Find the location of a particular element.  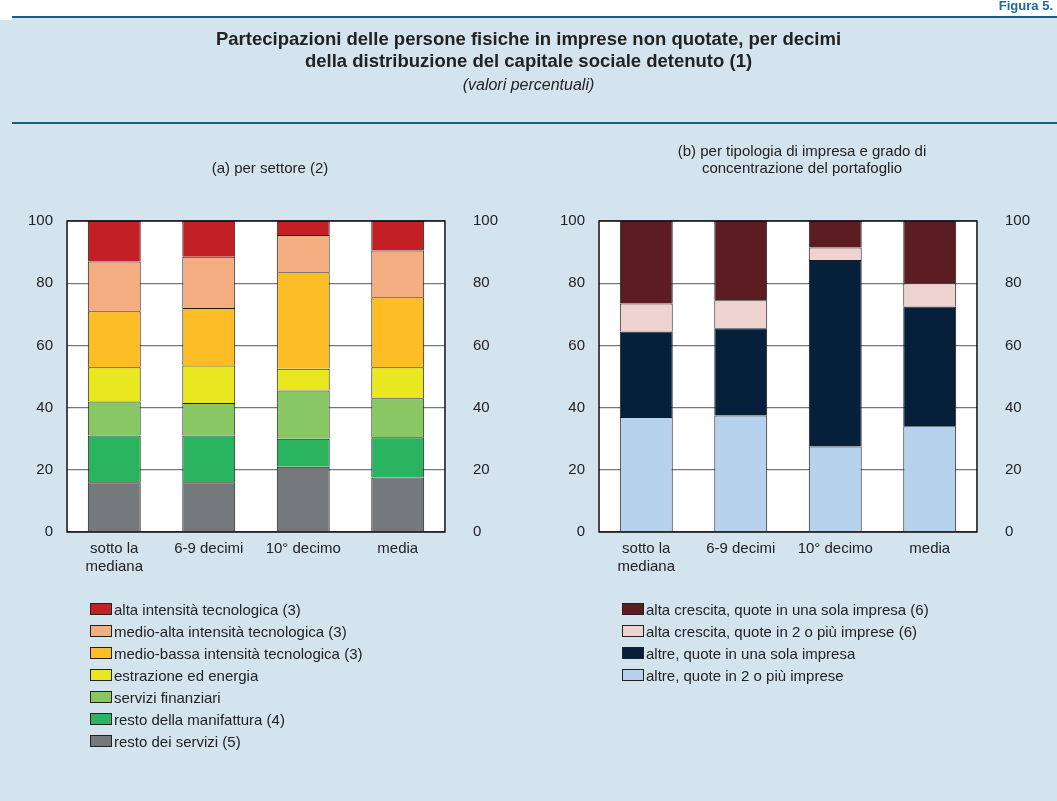

legend-label: medio-bassa intensità tecnologica (3) is located at coordinates (238, 653).